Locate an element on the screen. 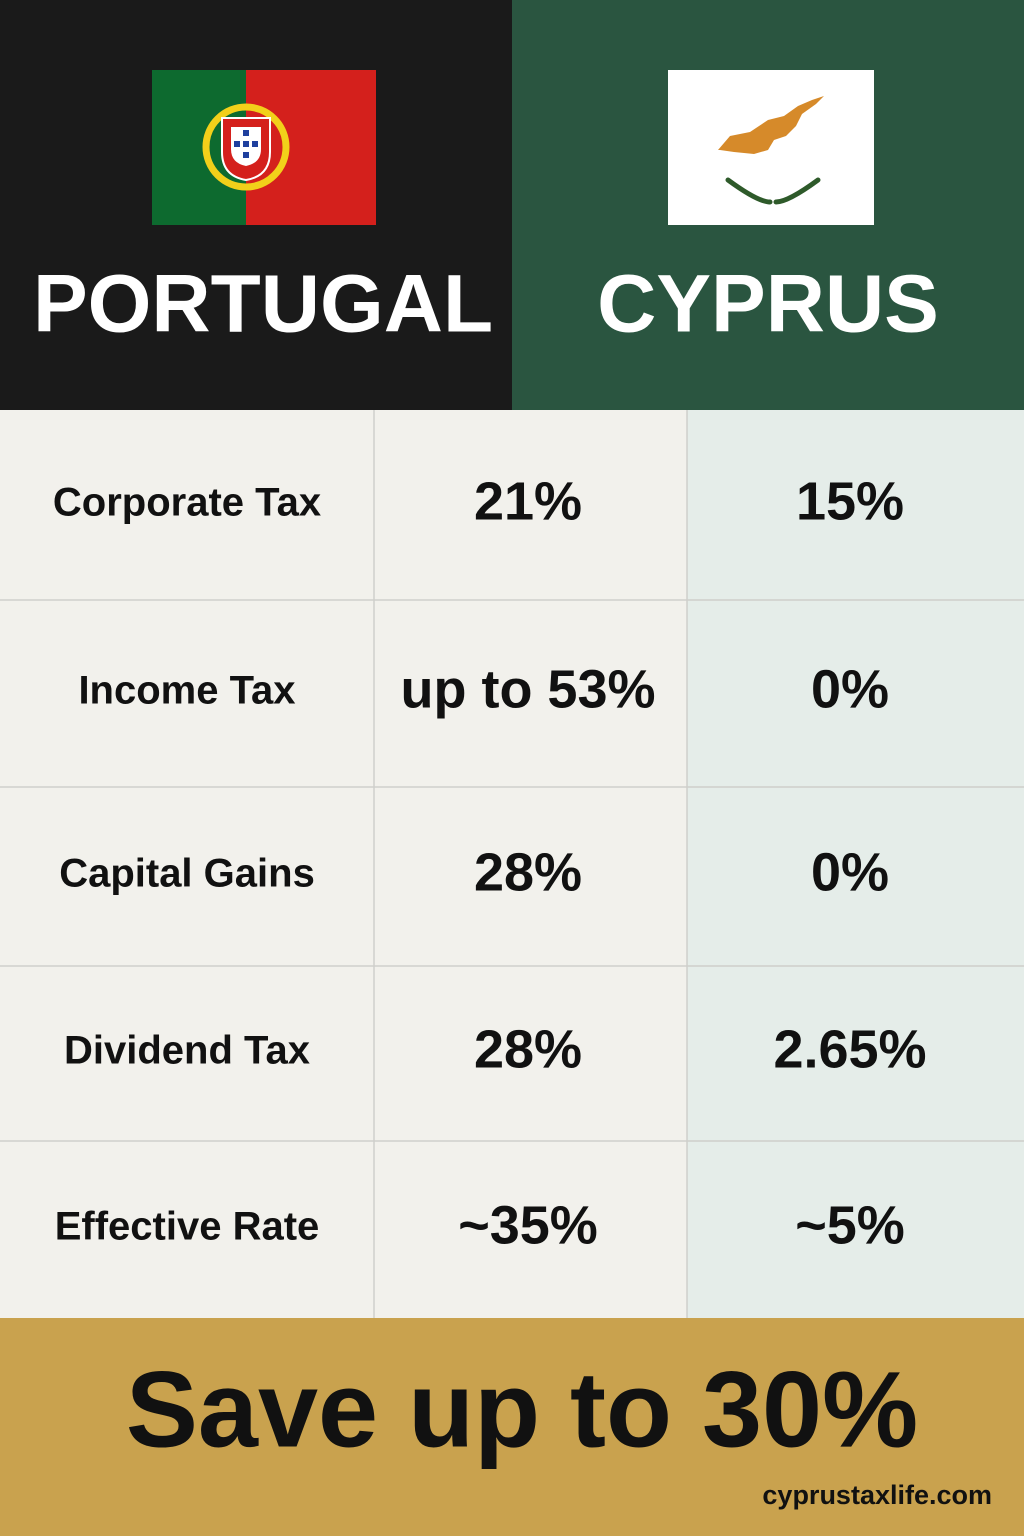  row-label: Income Tax is located at coordinates (186, 691).